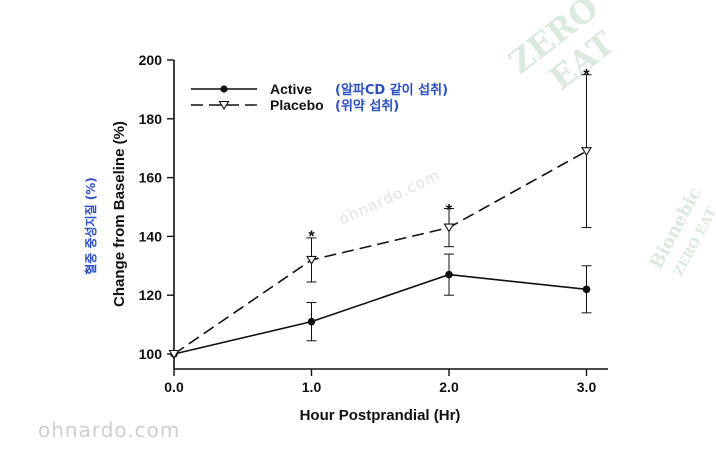 Image resolution: width=716 pixels, height=469 pixels. I want to click on y-axis-korean-note: 혈중 중성지질 (%), so click(90, 226).